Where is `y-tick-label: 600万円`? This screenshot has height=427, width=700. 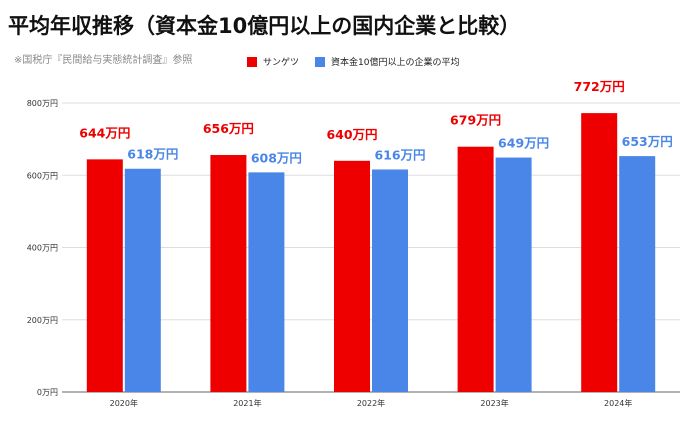 y-tick-label: 600万円 is located at coordinates (42, 175).